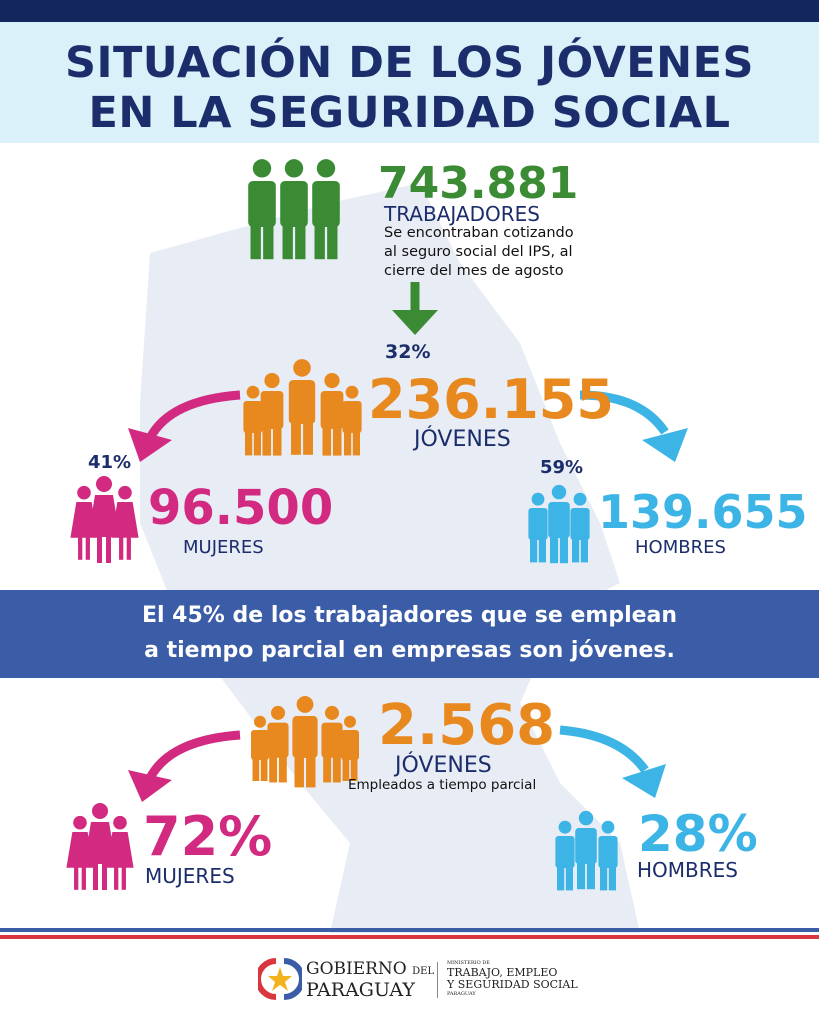  What do you see at coordinates (356, 969) in the screenshot?
I see `gov-name-1: GOBIERNO` at bounding box center [356, 969].